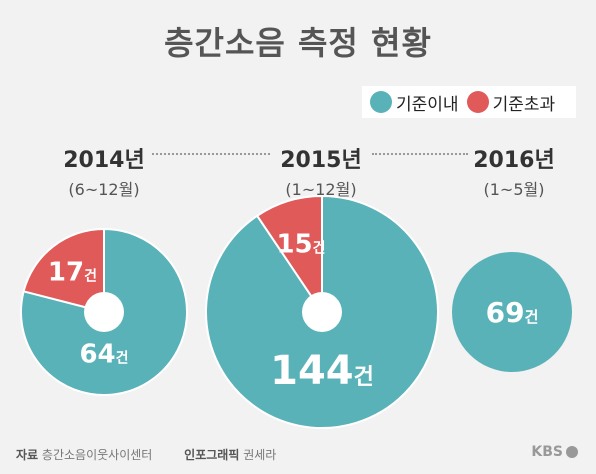 Image resolution: width=596 pixels, height=474 pixels. I want to click on year-header-2015: 2015년 (1~12월), so click(321, 171).